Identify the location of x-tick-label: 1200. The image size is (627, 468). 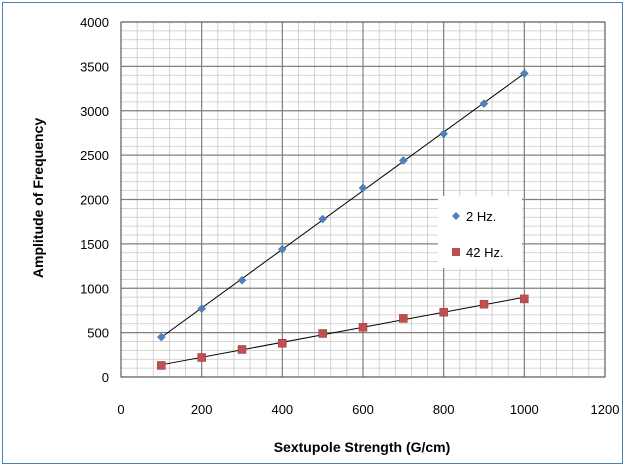
(605, 409).